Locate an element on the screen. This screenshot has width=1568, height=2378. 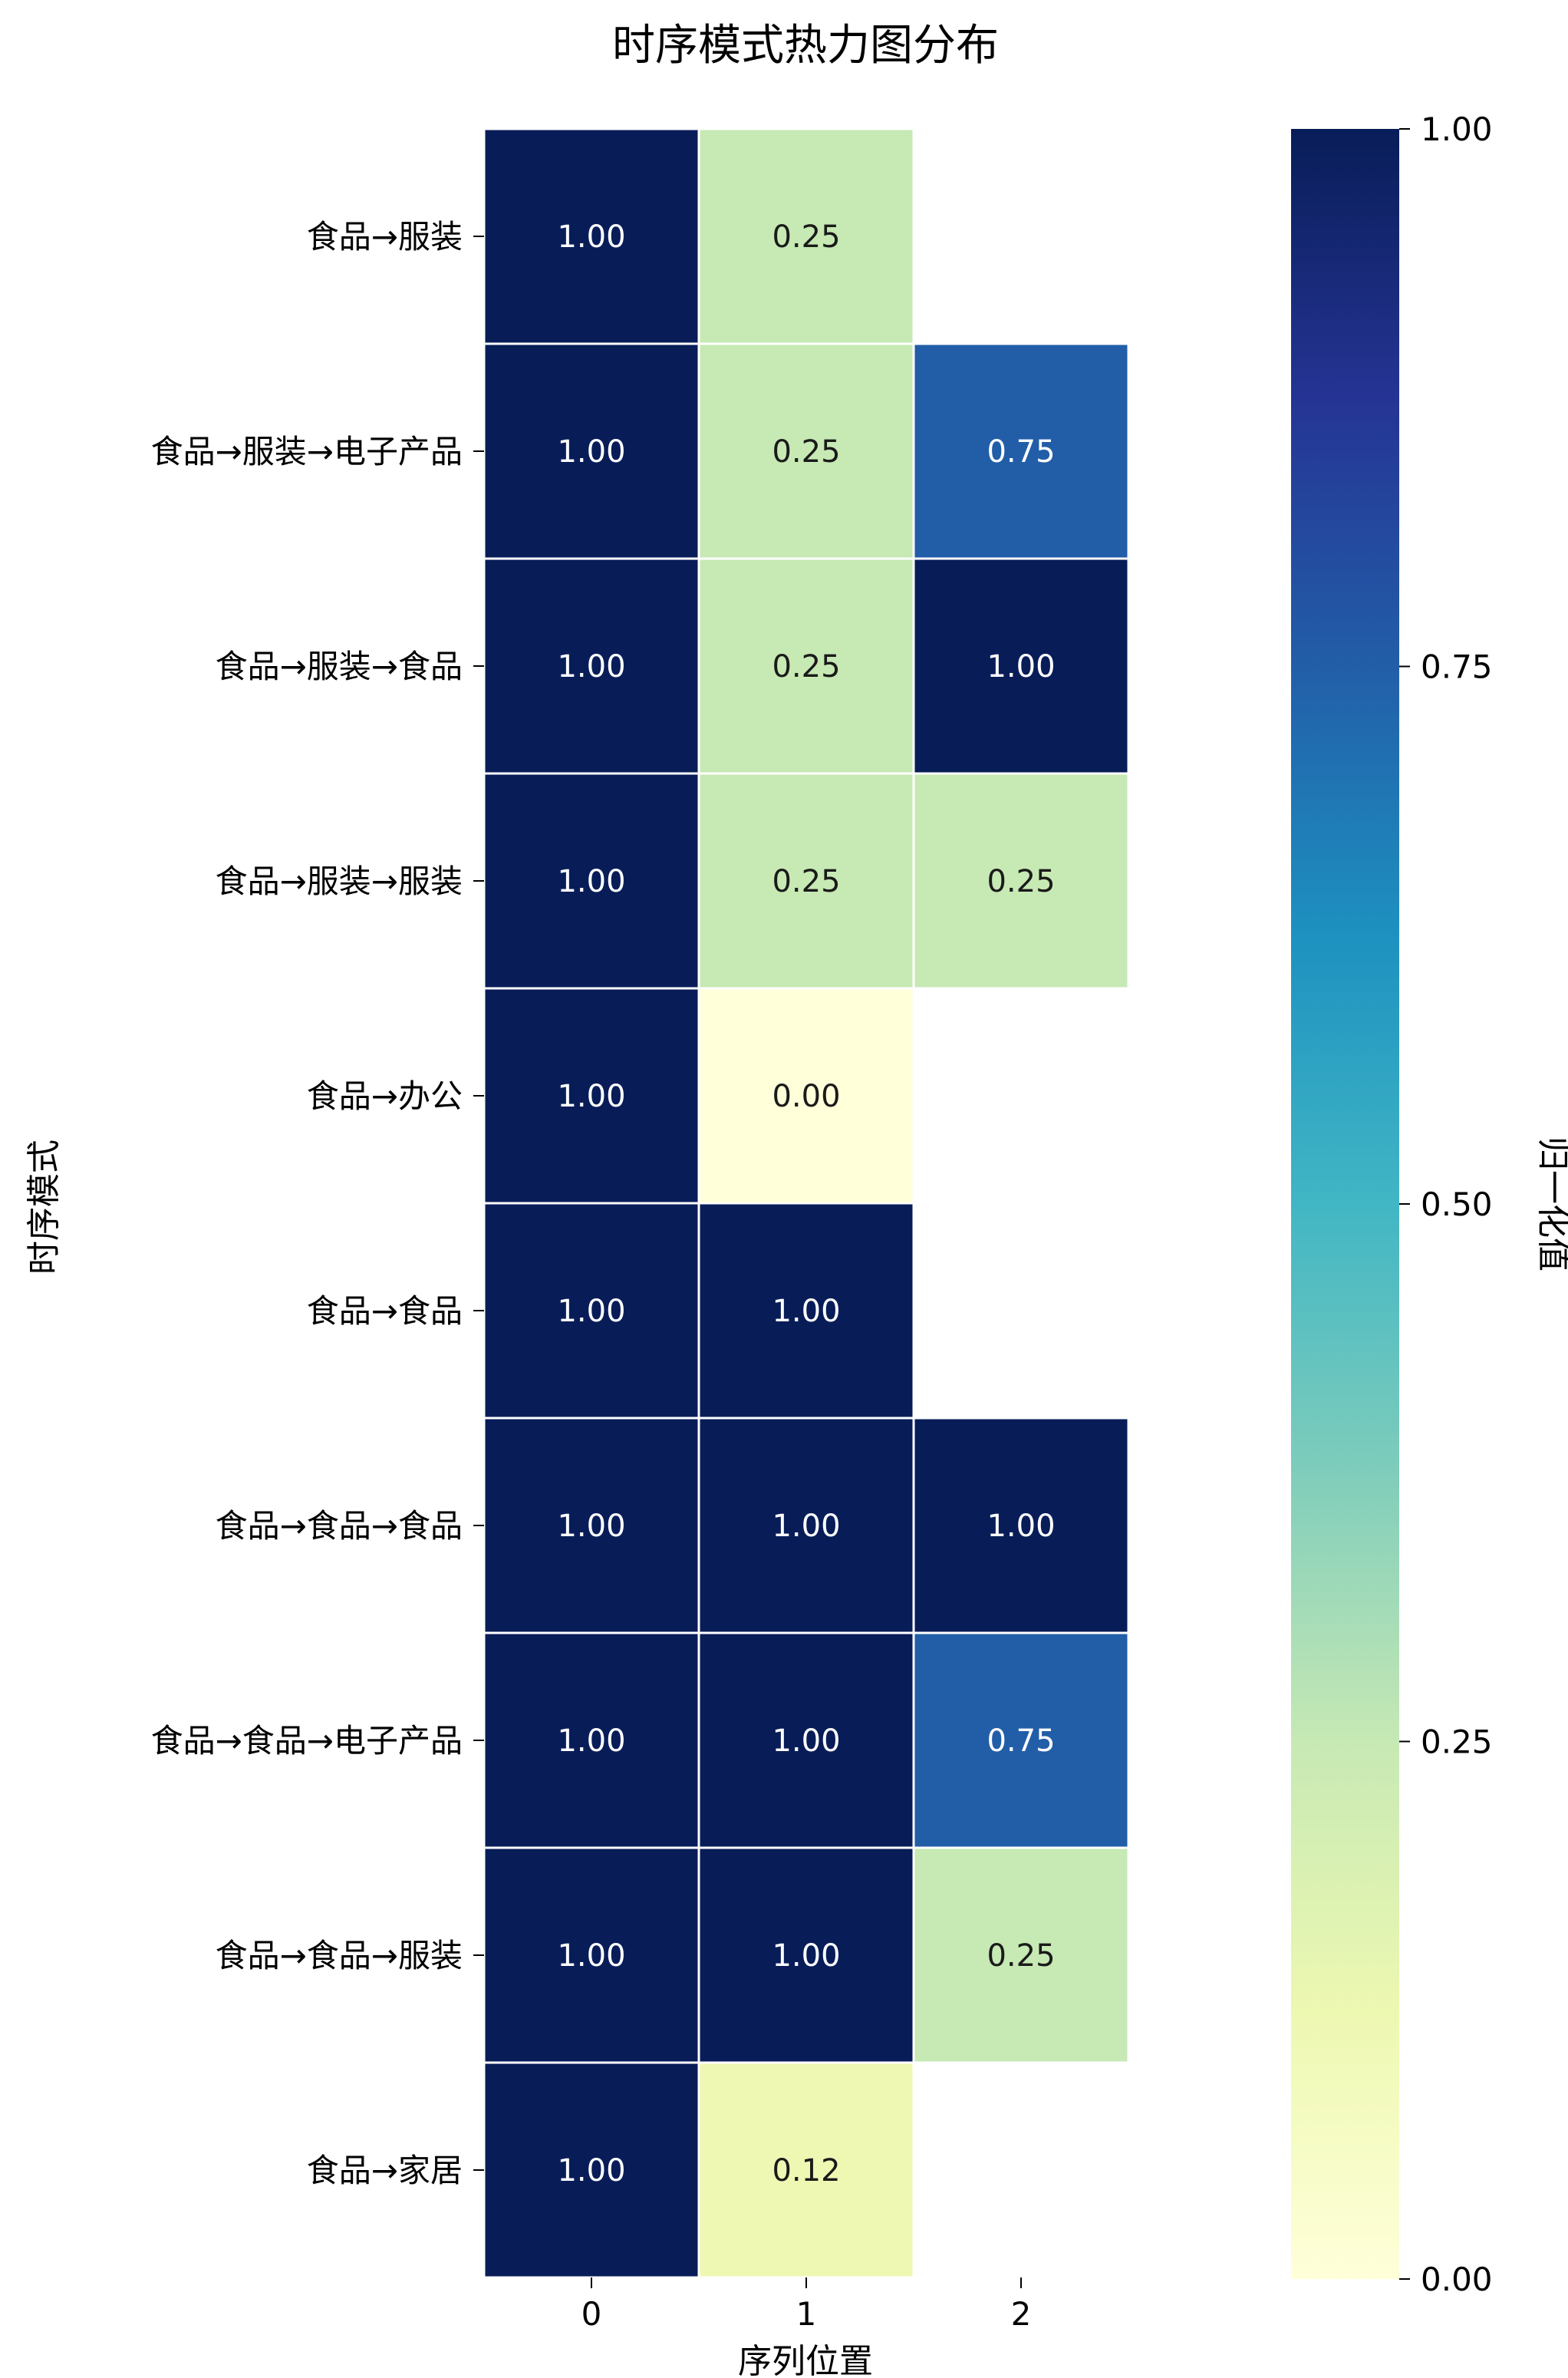
y-tick-label: 食品→服装→食品 is located at coordinates (339, 666).